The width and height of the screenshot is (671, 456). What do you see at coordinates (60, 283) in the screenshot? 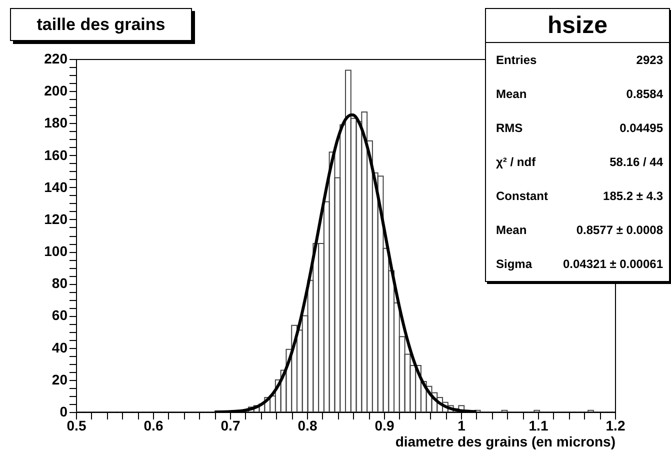
I see `y-tick-label: 80` at bounding box center [60, 283].